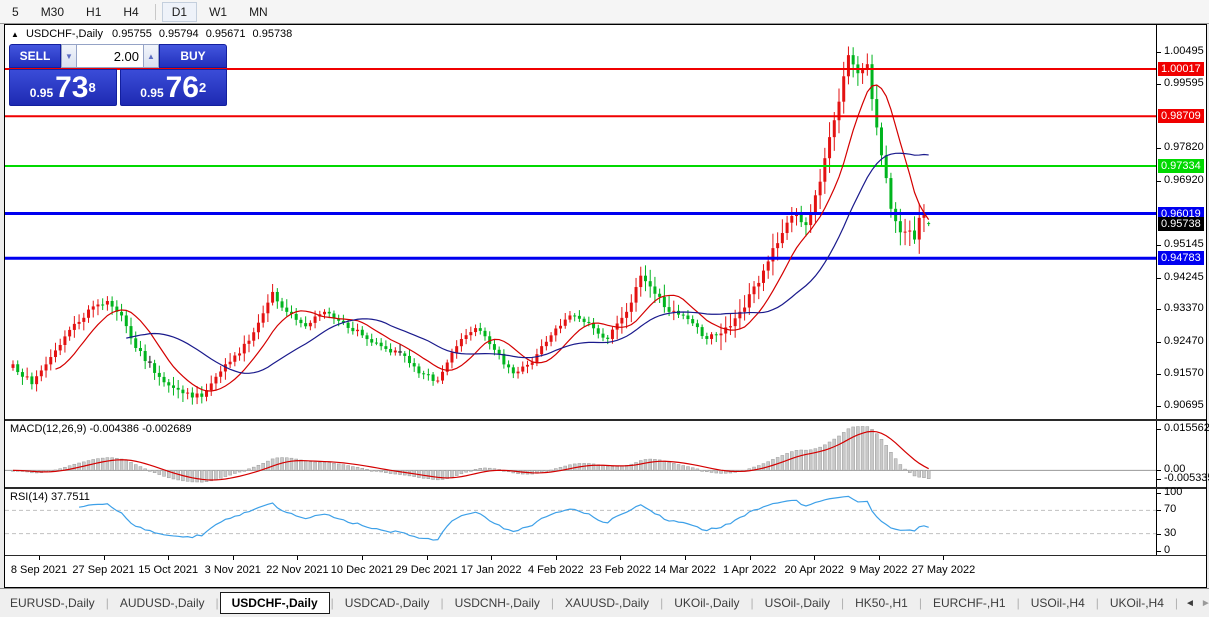 The width and height of the screenshot is (1209, 617). What do you see at coordinates (131, 11) in the screenshot?
I see `timeframe-button-h4: H4` at bounding box center [131, 11].